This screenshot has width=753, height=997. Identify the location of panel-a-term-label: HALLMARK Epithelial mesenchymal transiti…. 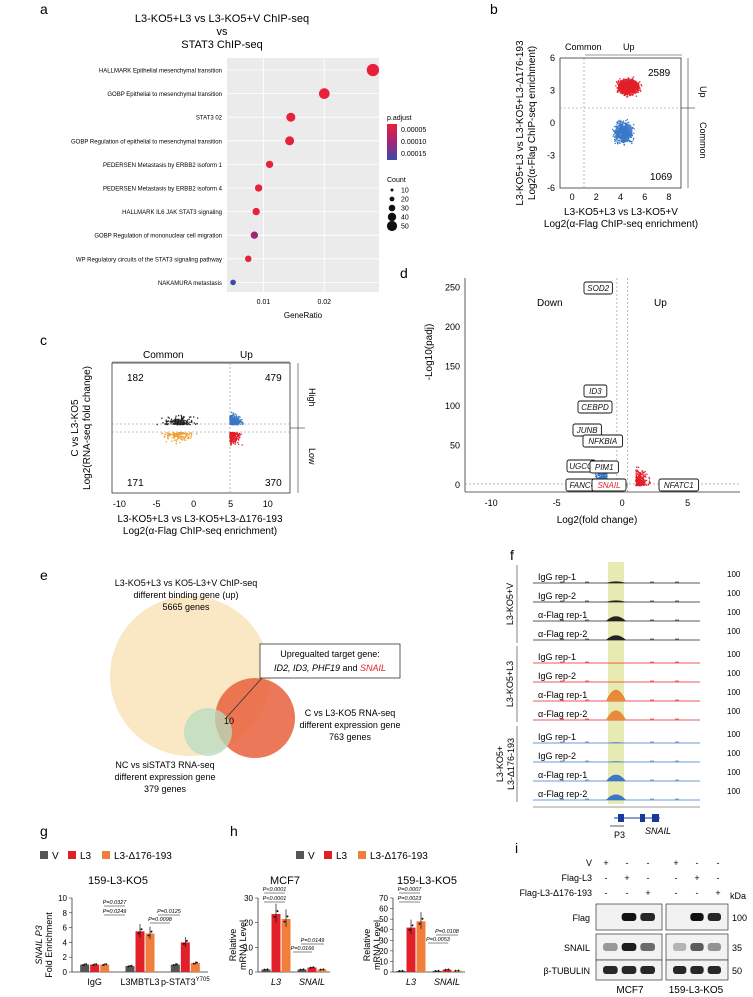
(160, 72).